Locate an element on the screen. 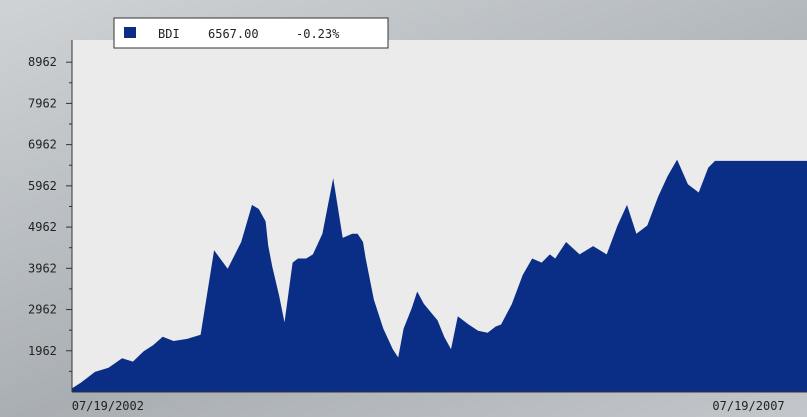  y-axis-ticks: 8962 7962 6962 5962 4962 3962 2962 1962 is located at coordinates (50, 213).